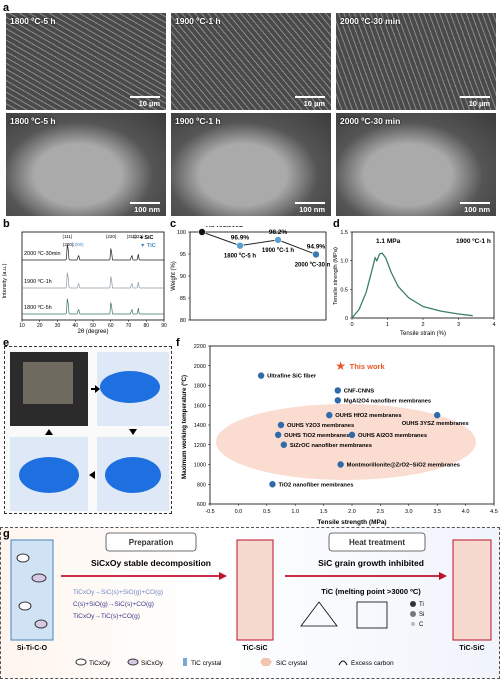 Image resolution: width=500 pixels, height=685 pixels. Describe the element at coordinates (267, 512) in the screenshot. I see `comparison-xtick: 0.5` at that location.